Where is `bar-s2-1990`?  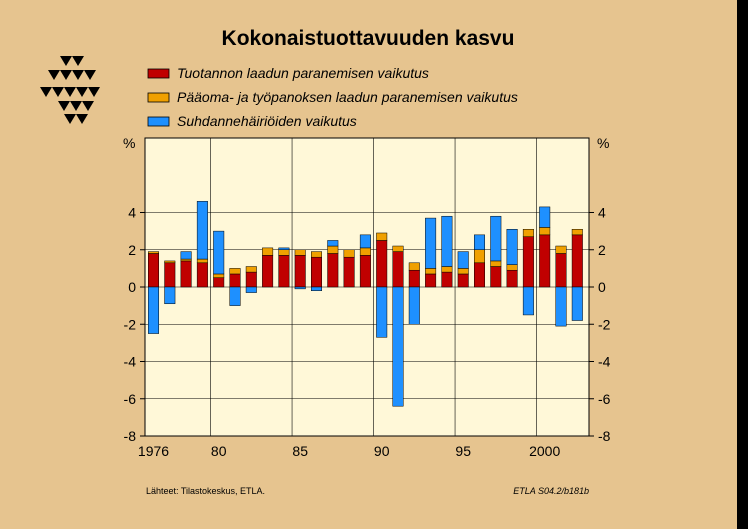 bar-s2-1990 is located at coordinates (382, 312).